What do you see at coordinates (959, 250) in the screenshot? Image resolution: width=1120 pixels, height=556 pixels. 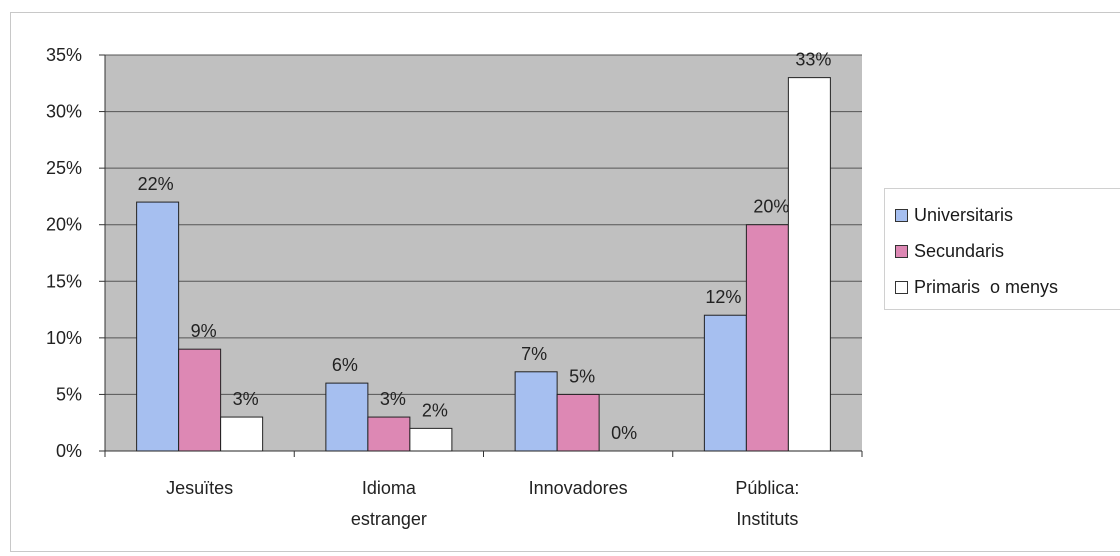 I see `legend-label-secundaris: Secundaris` at bounding box center [959, 250].